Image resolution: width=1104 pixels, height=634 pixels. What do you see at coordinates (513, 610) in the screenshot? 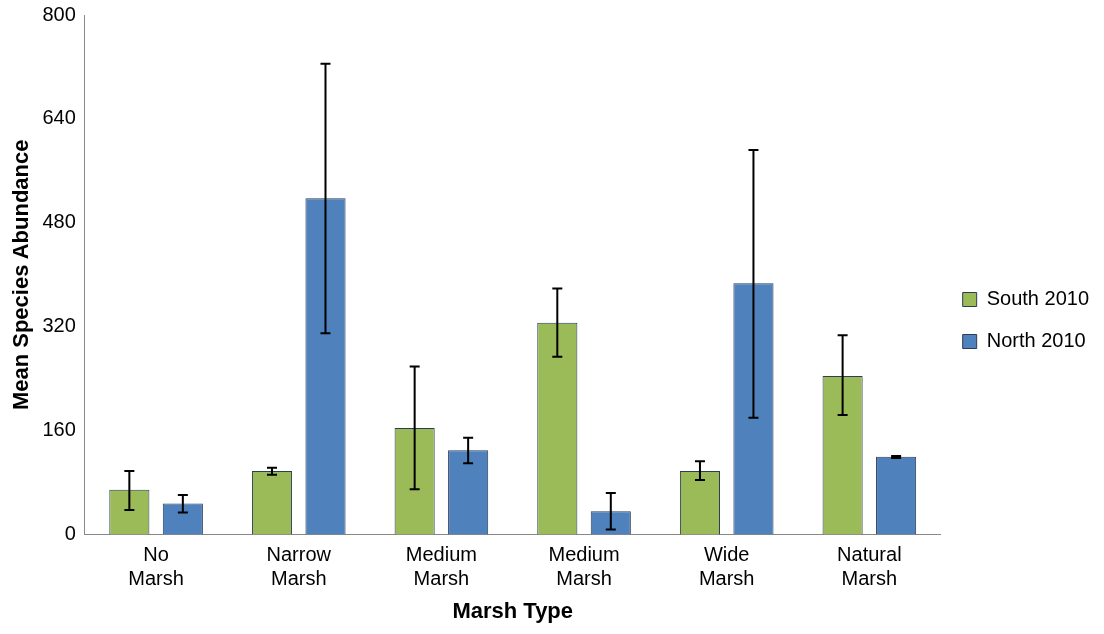
I see `x-axis-title: Marsh Type` at bounding box center [513, 610].